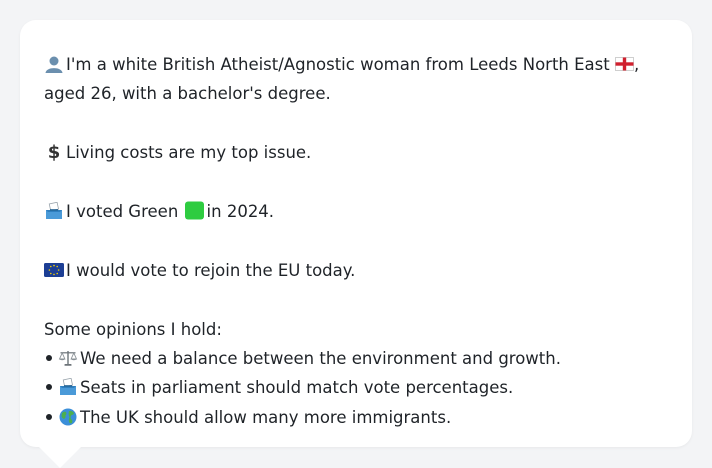  What do you see at coordinates (194, 210) in the screenshot?
I see `green-square-icon` at bounding box center [194, 210].